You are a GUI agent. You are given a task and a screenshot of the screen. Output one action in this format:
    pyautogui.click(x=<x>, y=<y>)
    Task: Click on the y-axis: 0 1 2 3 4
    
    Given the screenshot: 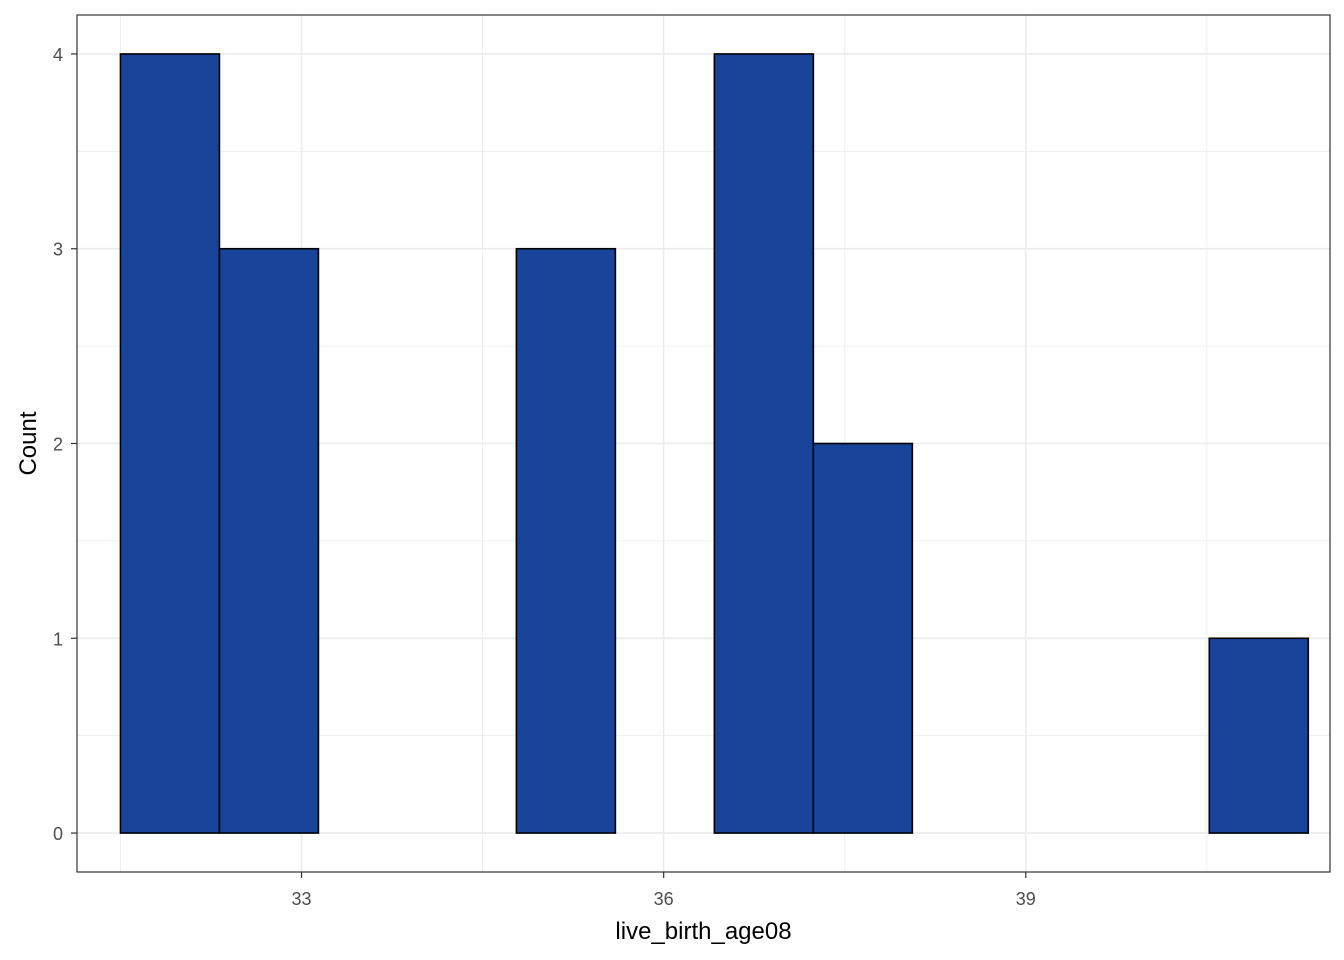 What is the action you would take?
    pyautogui.click(x=65, y=444)
    